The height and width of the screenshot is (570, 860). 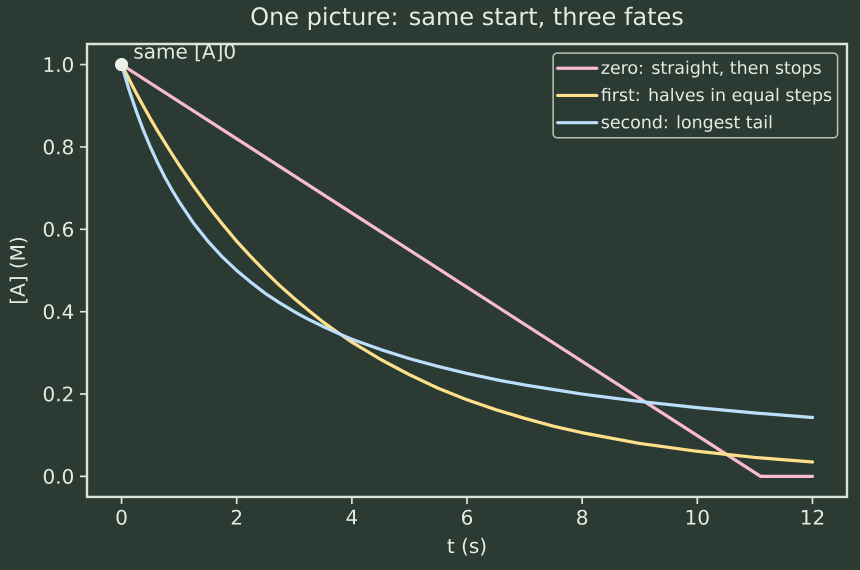 What do you see at coordinates (813, 517) in the screenshot?
I see `x-tick-label: 12` at bounding box center [813, 517].